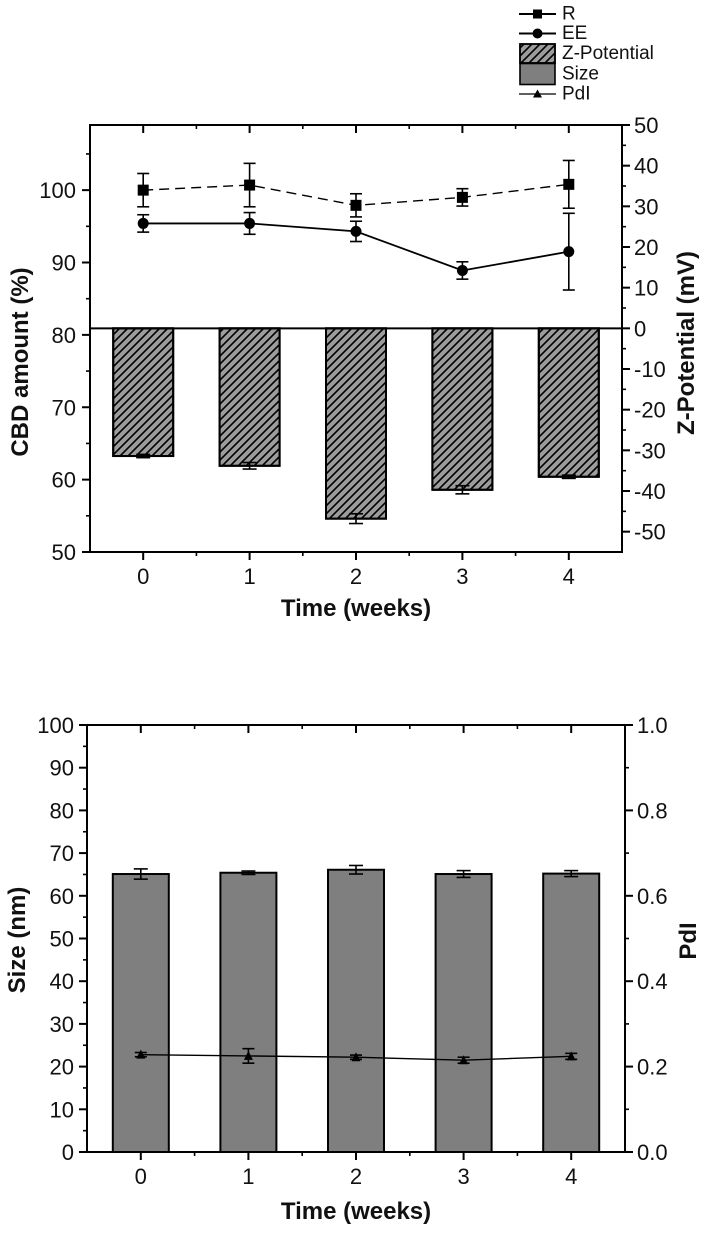  What do you see at coordinates (580, 74) in the screenshot?
I see `legend-label-size: Size` at bounding box center [580, 74].